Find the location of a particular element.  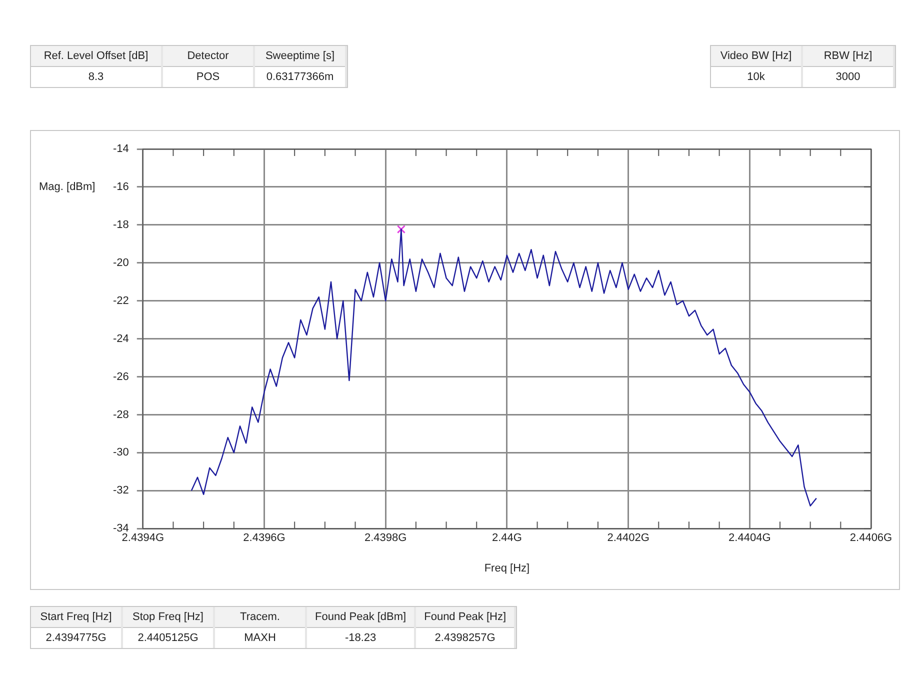

text: 0.63177366m is located at coordinates (300, 77).